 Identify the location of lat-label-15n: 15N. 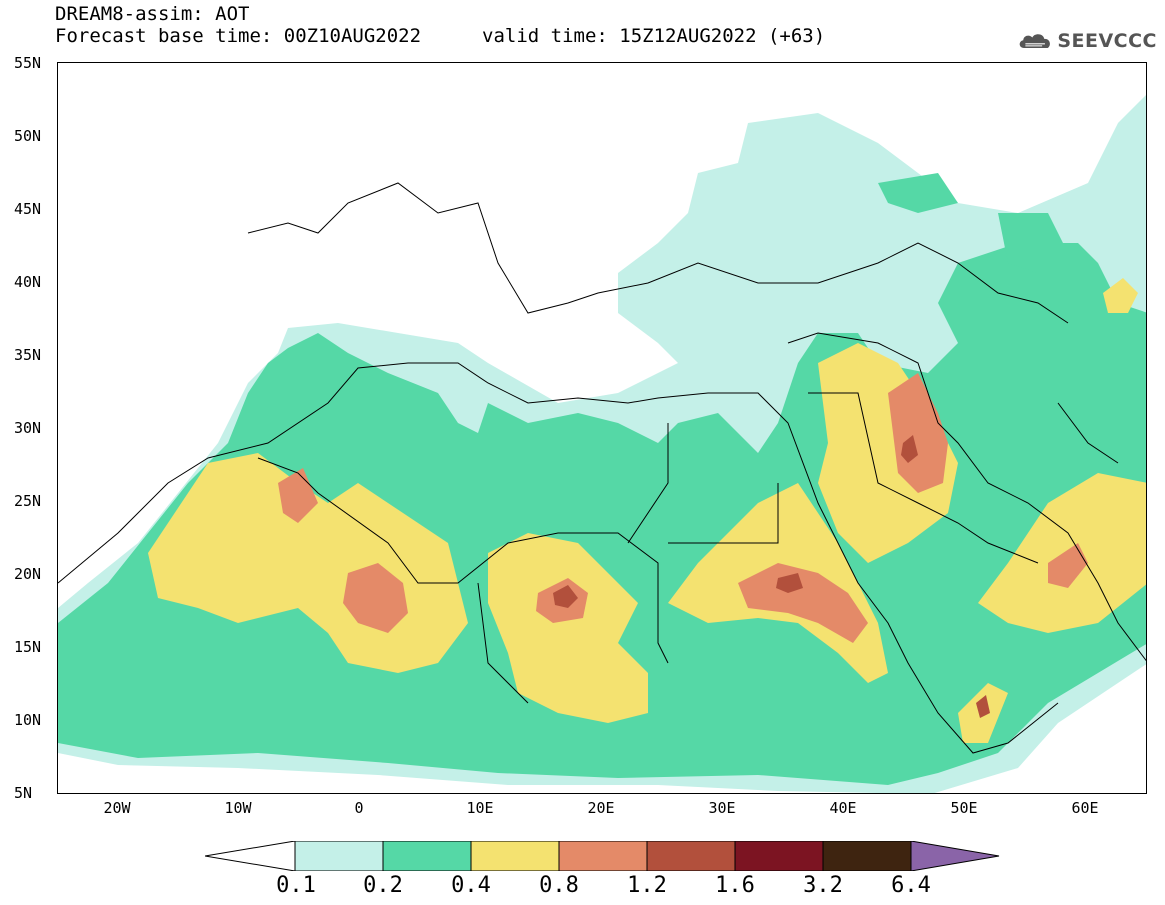
(28, 647).